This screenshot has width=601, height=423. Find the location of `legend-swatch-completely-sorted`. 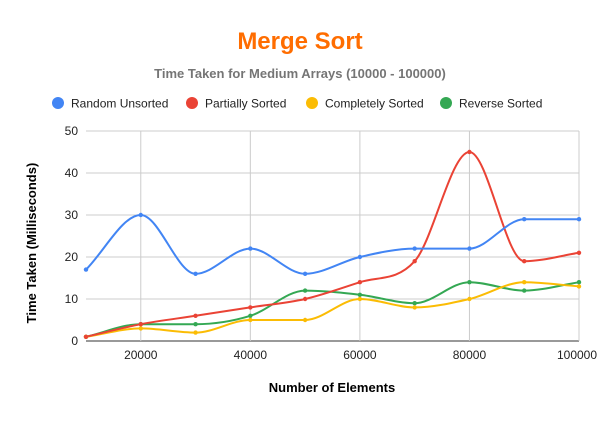

legend-swatch-completely-sorted is located at coordinates (312, 103).